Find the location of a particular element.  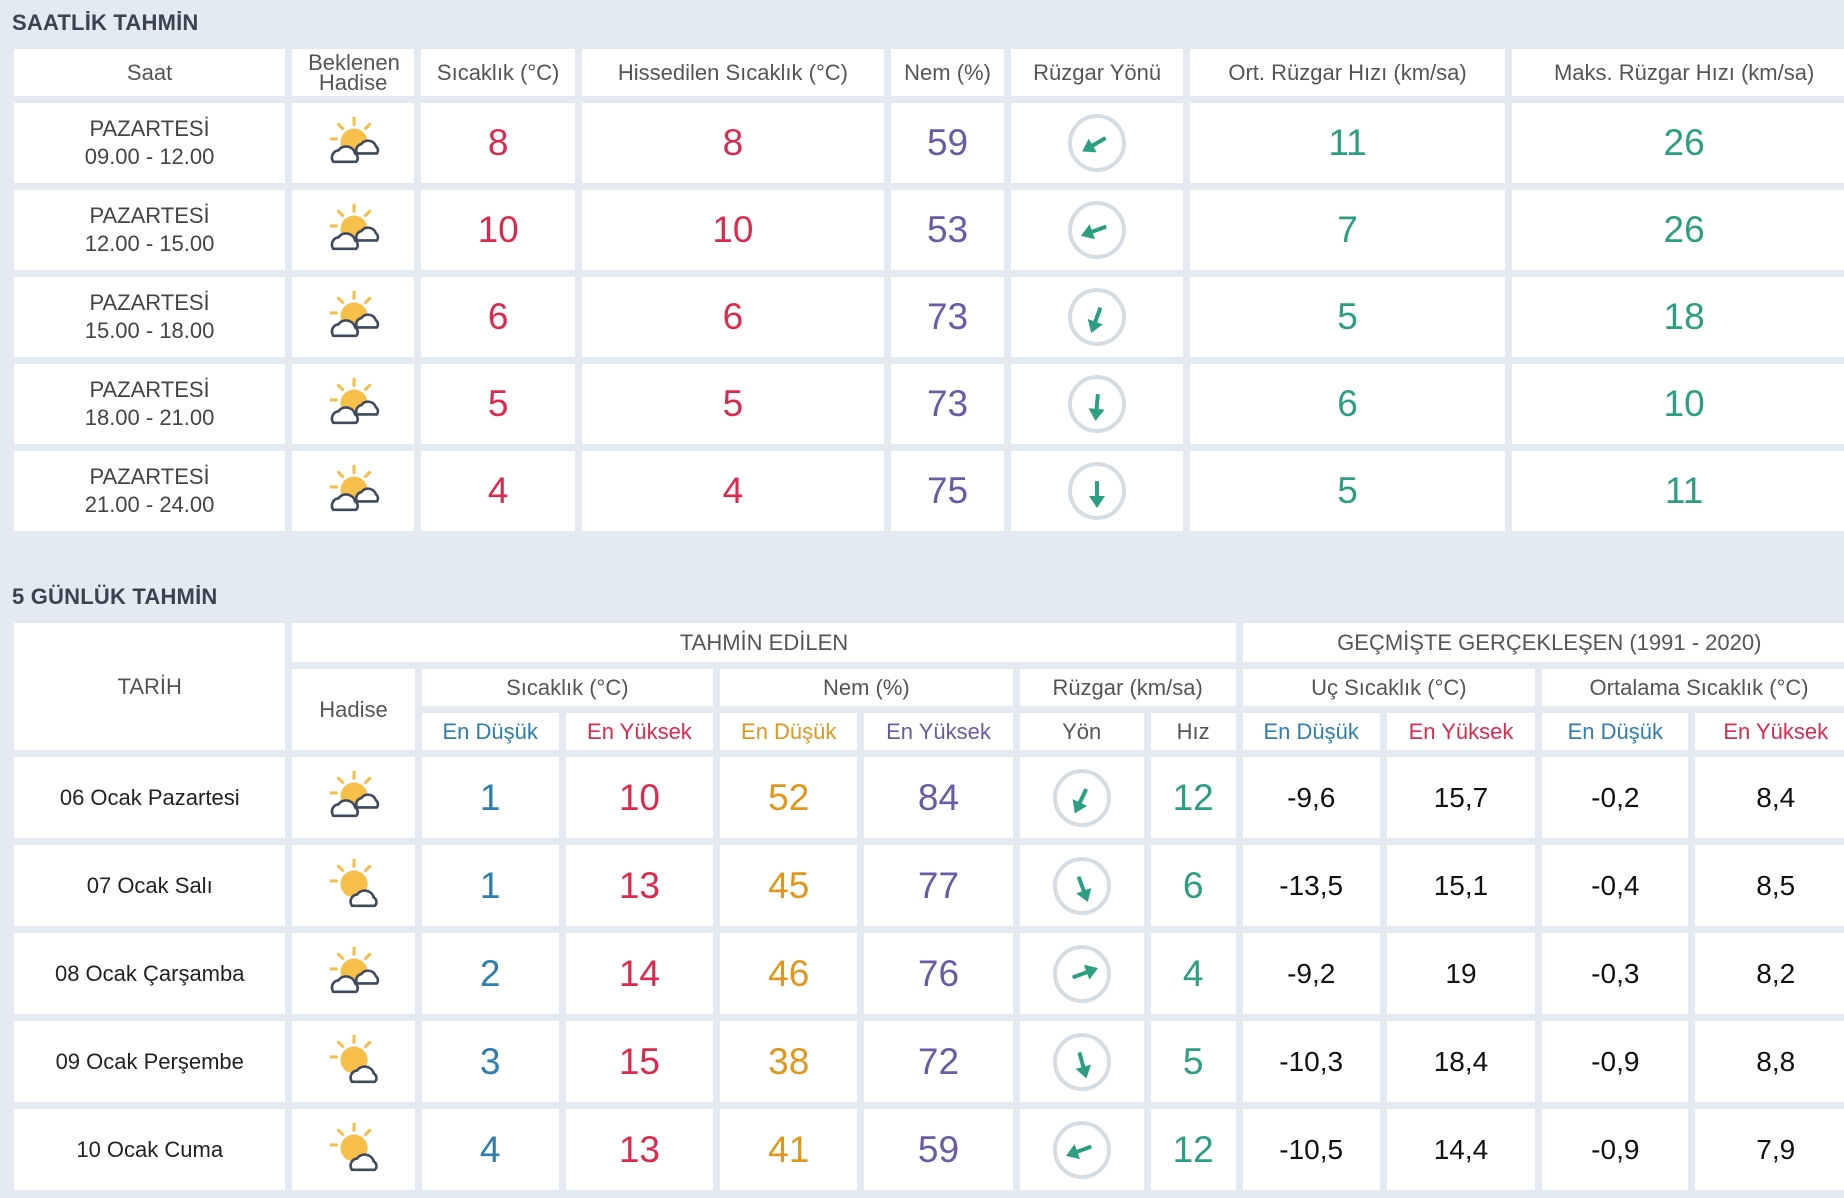

wind-avg: 6 is located at coordinates (1347, 404).